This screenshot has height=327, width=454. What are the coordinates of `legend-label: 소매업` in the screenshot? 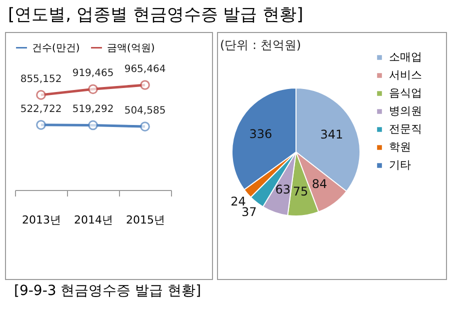 It's located at (405, 57).